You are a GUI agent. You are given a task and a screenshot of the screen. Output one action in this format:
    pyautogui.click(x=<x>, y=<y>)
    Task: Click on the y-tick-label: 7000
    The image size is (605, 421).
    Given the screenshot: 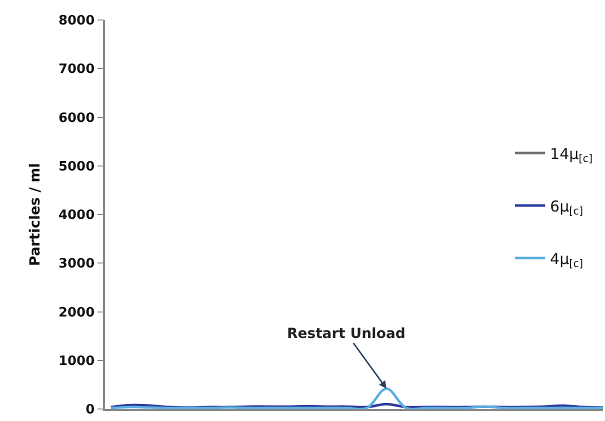 What is the action you would take?
    pyautogui.click(x=76, y=70)
    